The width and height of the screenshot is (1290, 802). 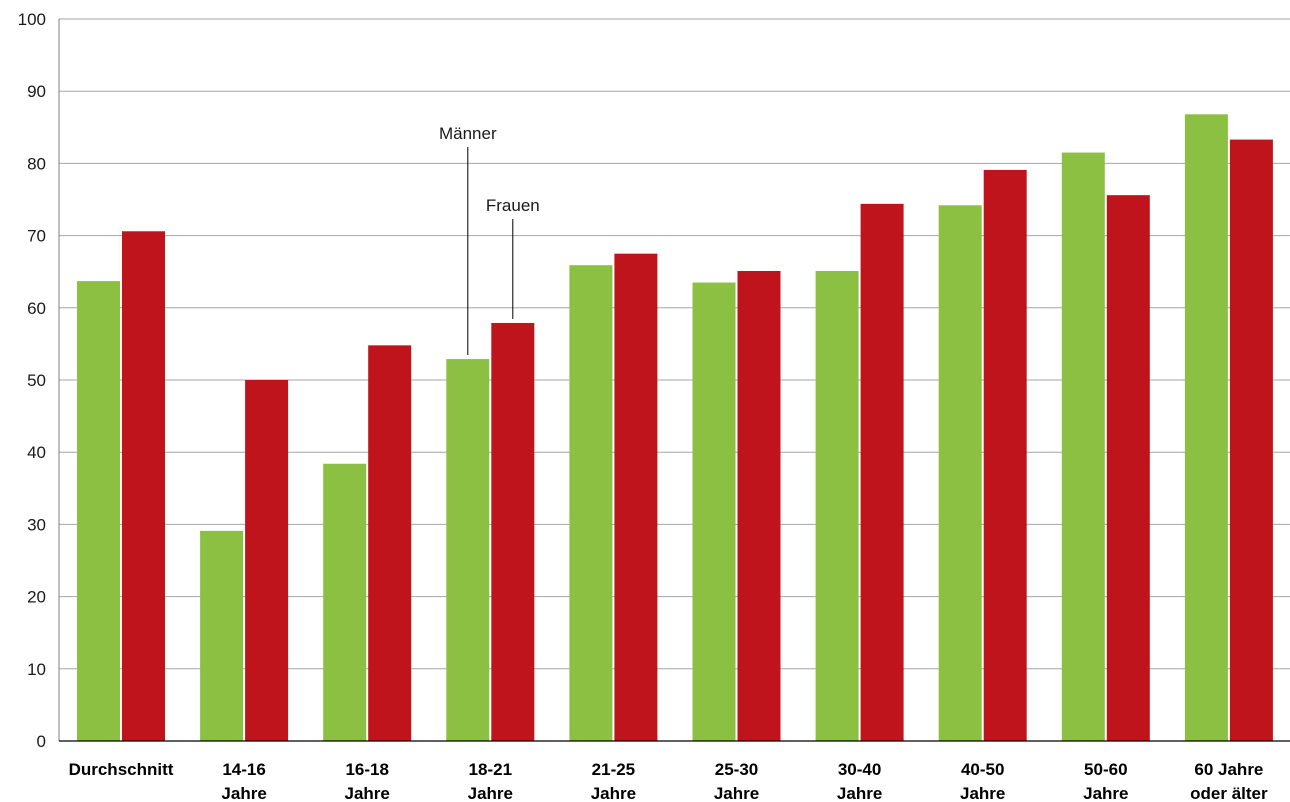 What do you see at coordinates (982, 769) in the screenshot?
I see `x-tick-label: 40-50` at bounding box center [982, 769].